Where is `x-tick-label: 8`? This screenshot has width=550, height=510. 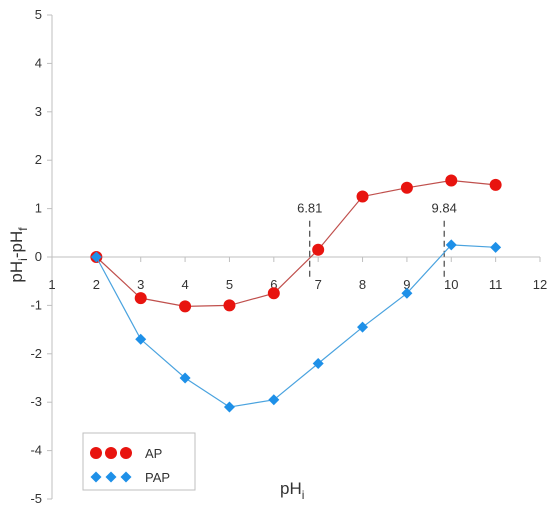
x-tick-label: 8 is located at coordinates (362, 284).